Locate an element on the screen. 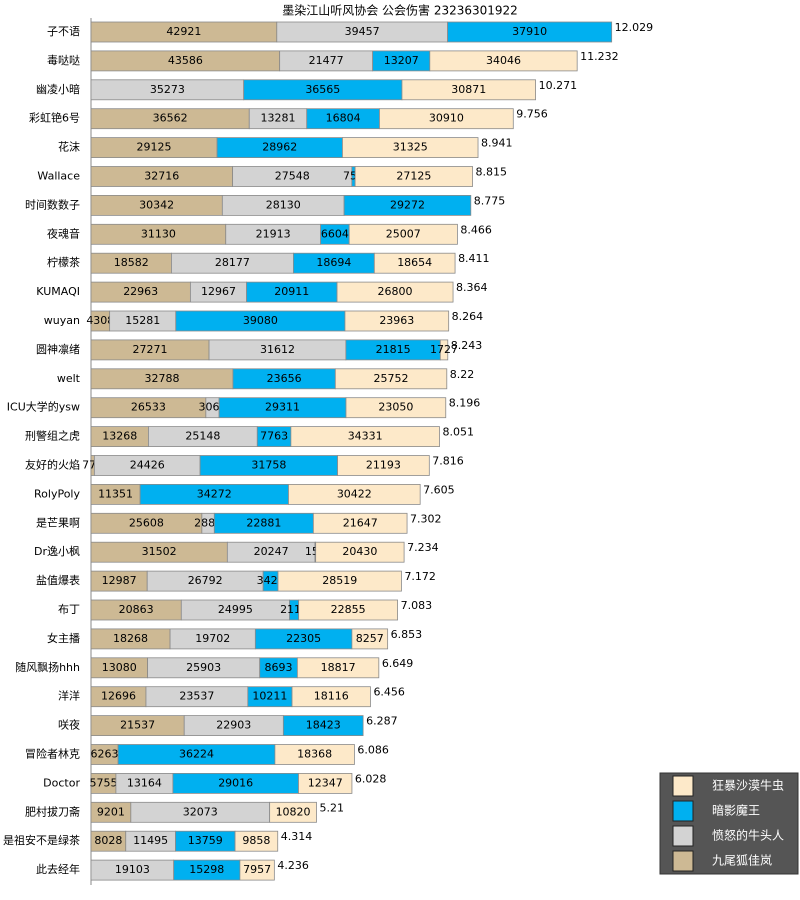 This screenshot has width=800, height=900. total-label: 8.815 is located at coordinates (492, 172).